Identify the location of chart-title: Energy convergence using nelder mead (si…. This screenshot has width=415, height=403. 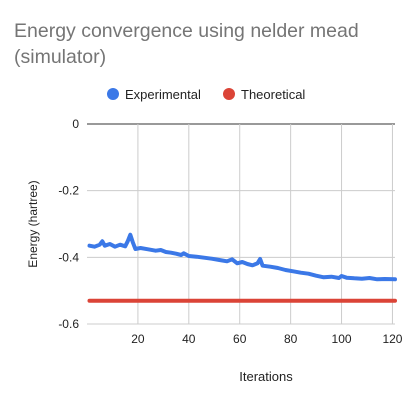
(186, 44).